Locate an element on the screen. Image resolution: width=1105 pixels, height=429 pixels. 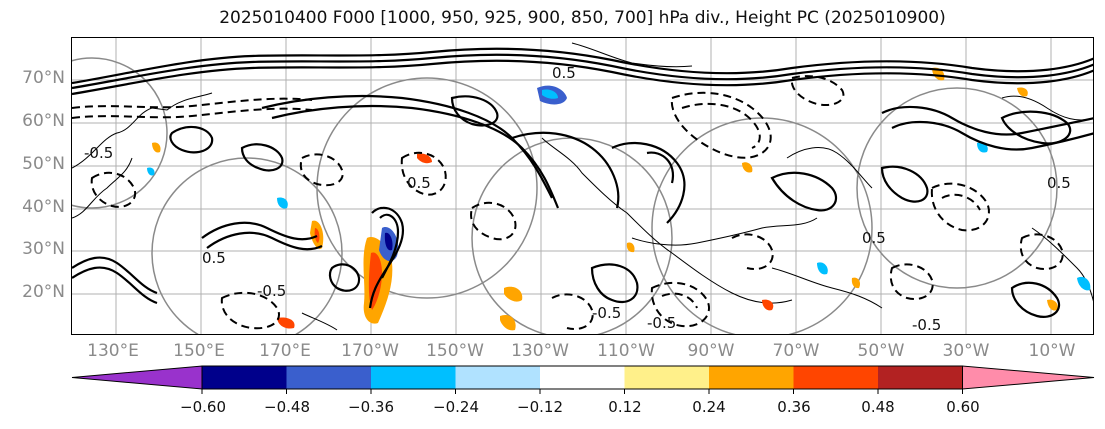
colorbar-tick-label: 0.12 is located at coordinates (625, 407).